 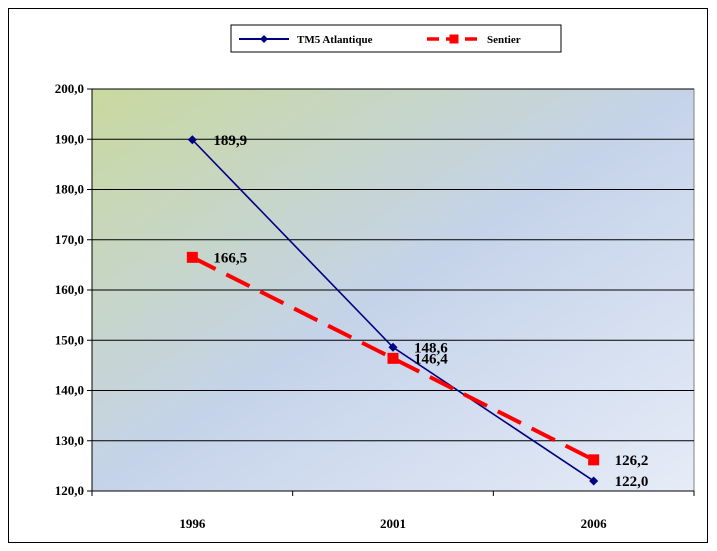 I want to click on x-axis: 1996 2001 2006, so click(x=393, y=510).